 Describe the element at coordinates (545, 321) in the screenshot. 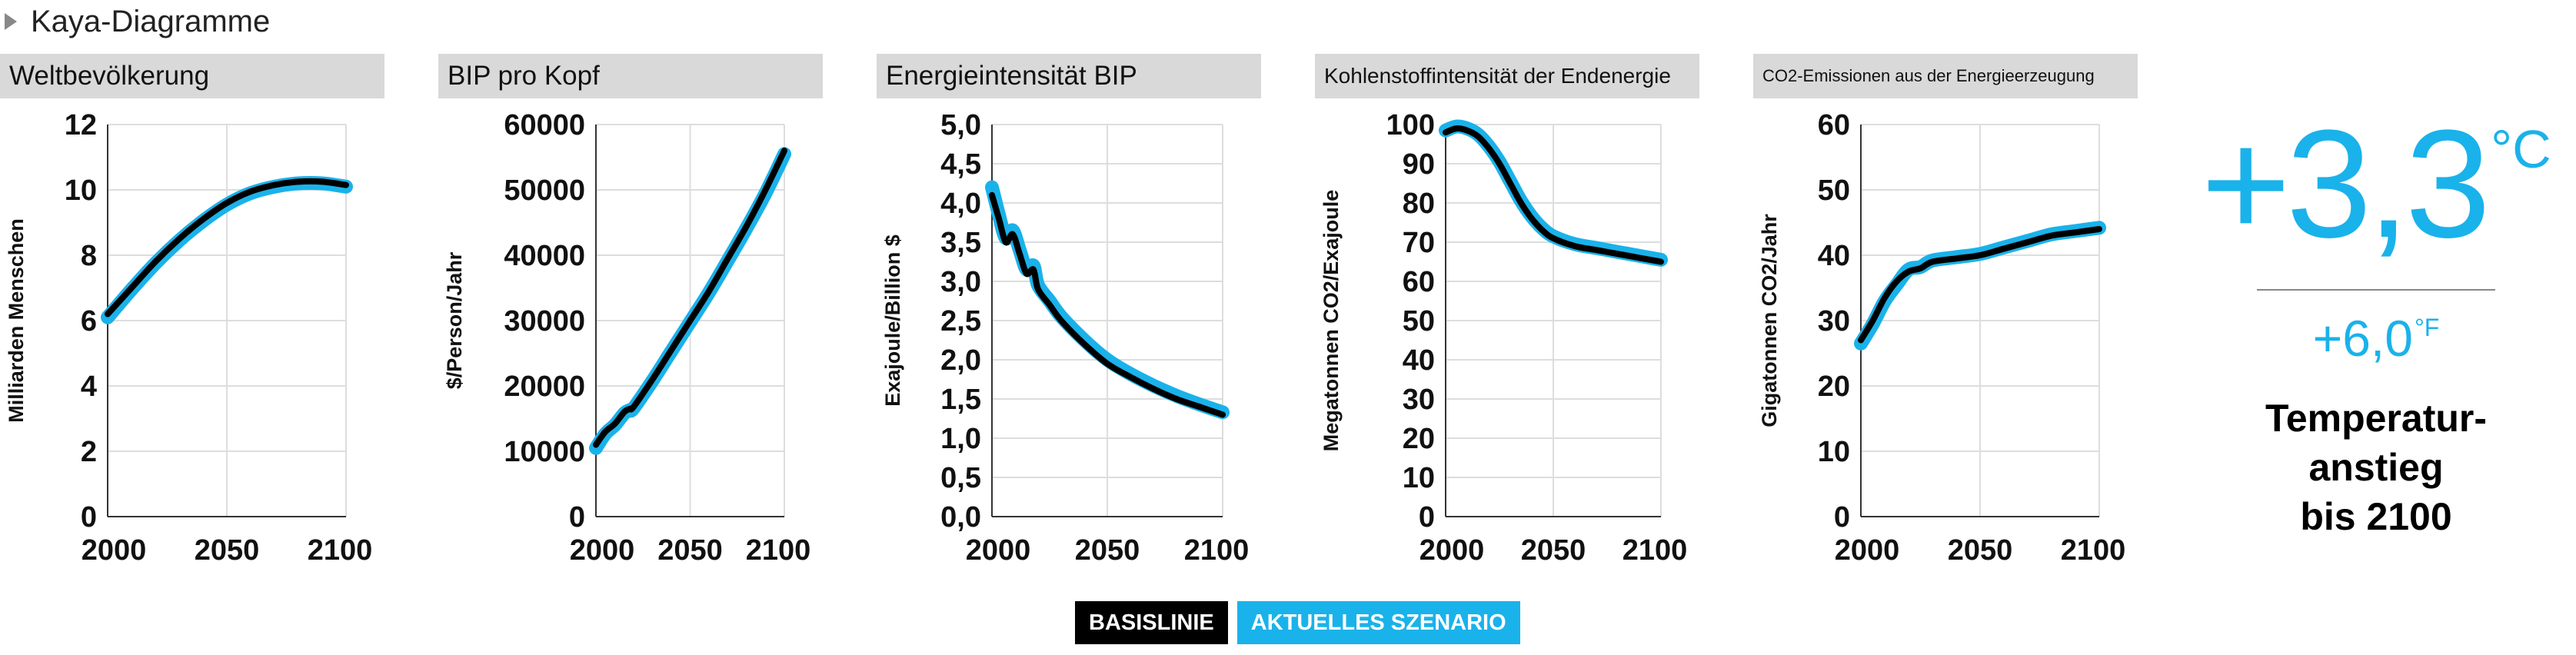

I see `y-tick-label: 30000` at that location.